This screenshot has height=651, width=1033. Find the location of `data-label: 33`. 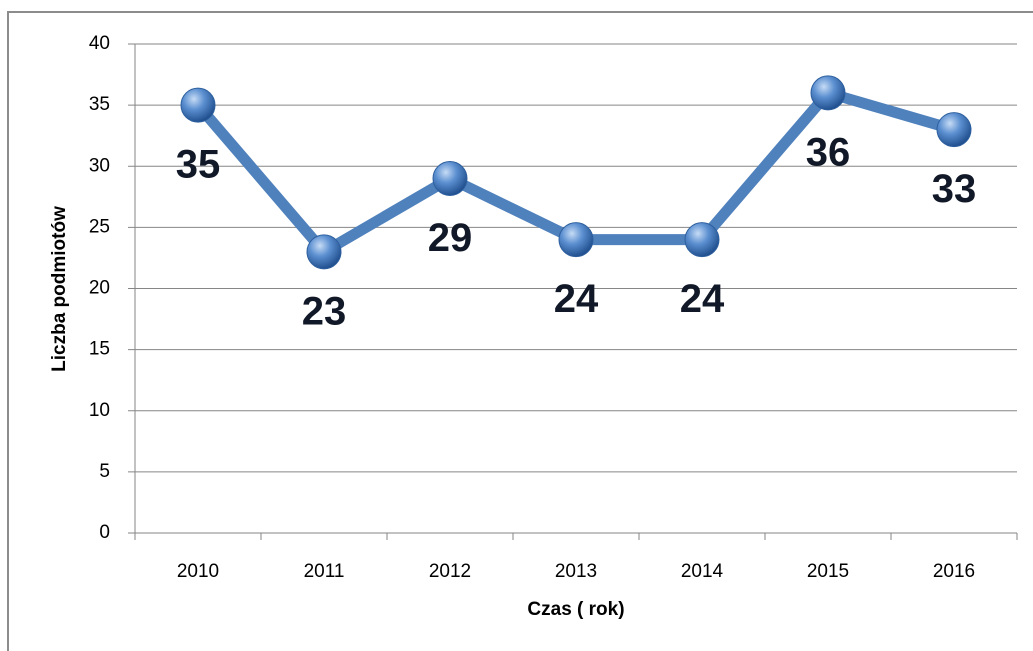

data-label: 33 is located at coordinates (954, 189).